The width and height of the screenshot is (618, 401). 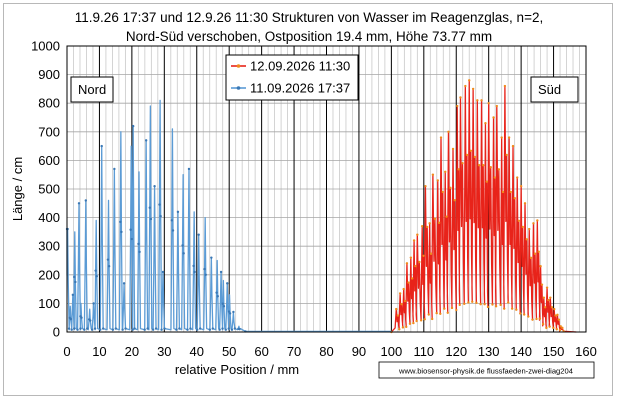 I want to click on y-tick-label: 500, so click(x=49, y=189).